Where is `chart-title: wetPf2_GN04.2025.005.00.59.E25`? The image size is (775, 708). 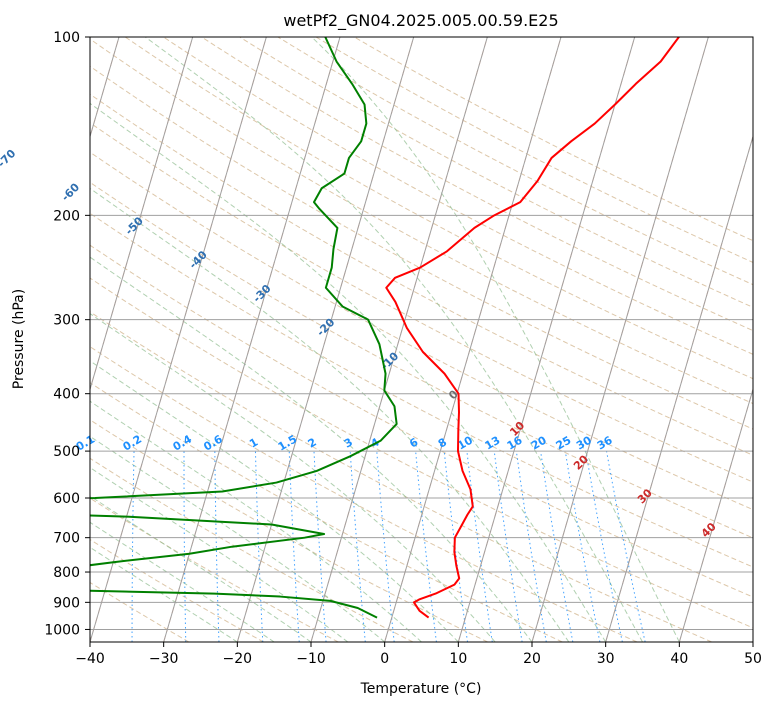
chart-title: wetPf2_GN04.2025.005.00.59.E25 is located at coordinates (420, 21).